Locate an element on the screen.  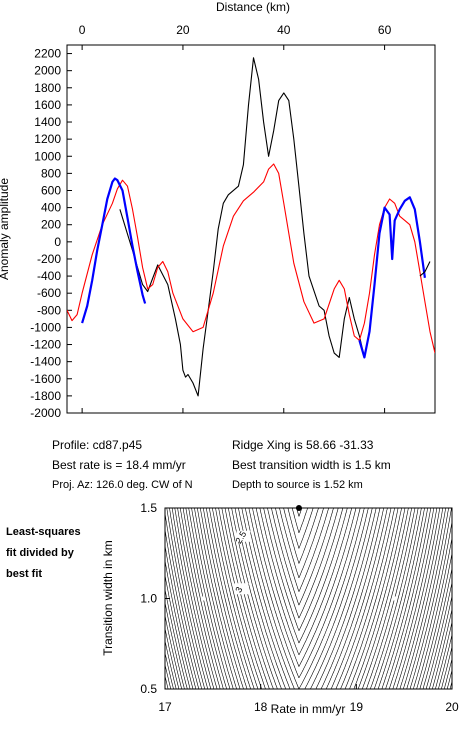
contour-title-line: fit divided by is located at coordinates (40, 553).